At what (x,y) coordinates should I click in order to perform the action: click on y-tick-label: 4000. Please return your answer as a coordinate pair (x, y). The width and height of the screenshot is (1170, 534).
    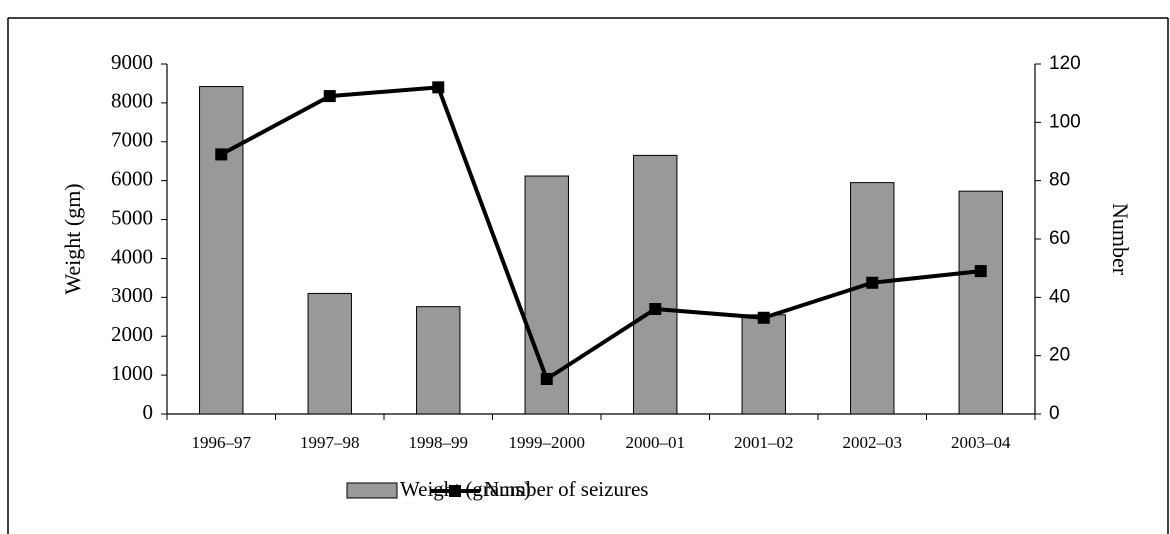
    Looking at the image, I should click on (132, 256).